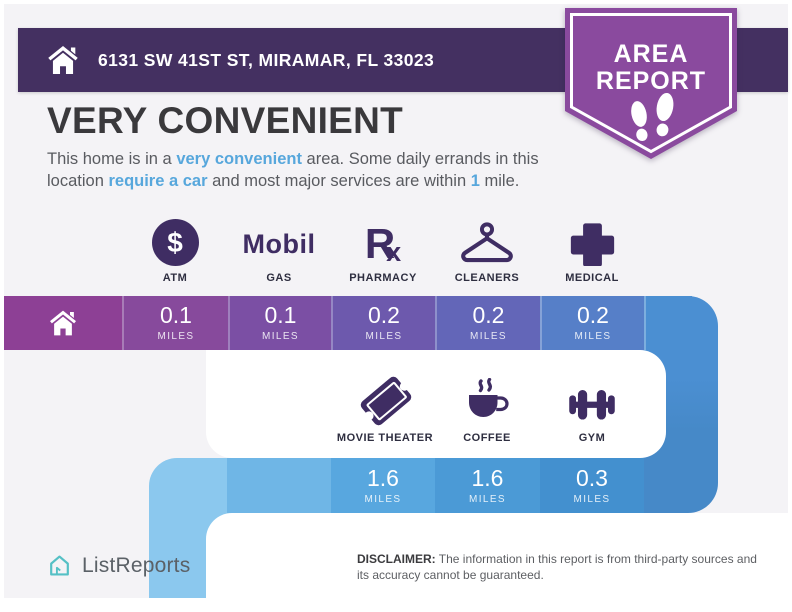 This screenshot has width=792, height=612. What do you see at coordinates (386, 401) in the screenshot?
I see `movie-ticket-icon` at bounding box center [386, 401].